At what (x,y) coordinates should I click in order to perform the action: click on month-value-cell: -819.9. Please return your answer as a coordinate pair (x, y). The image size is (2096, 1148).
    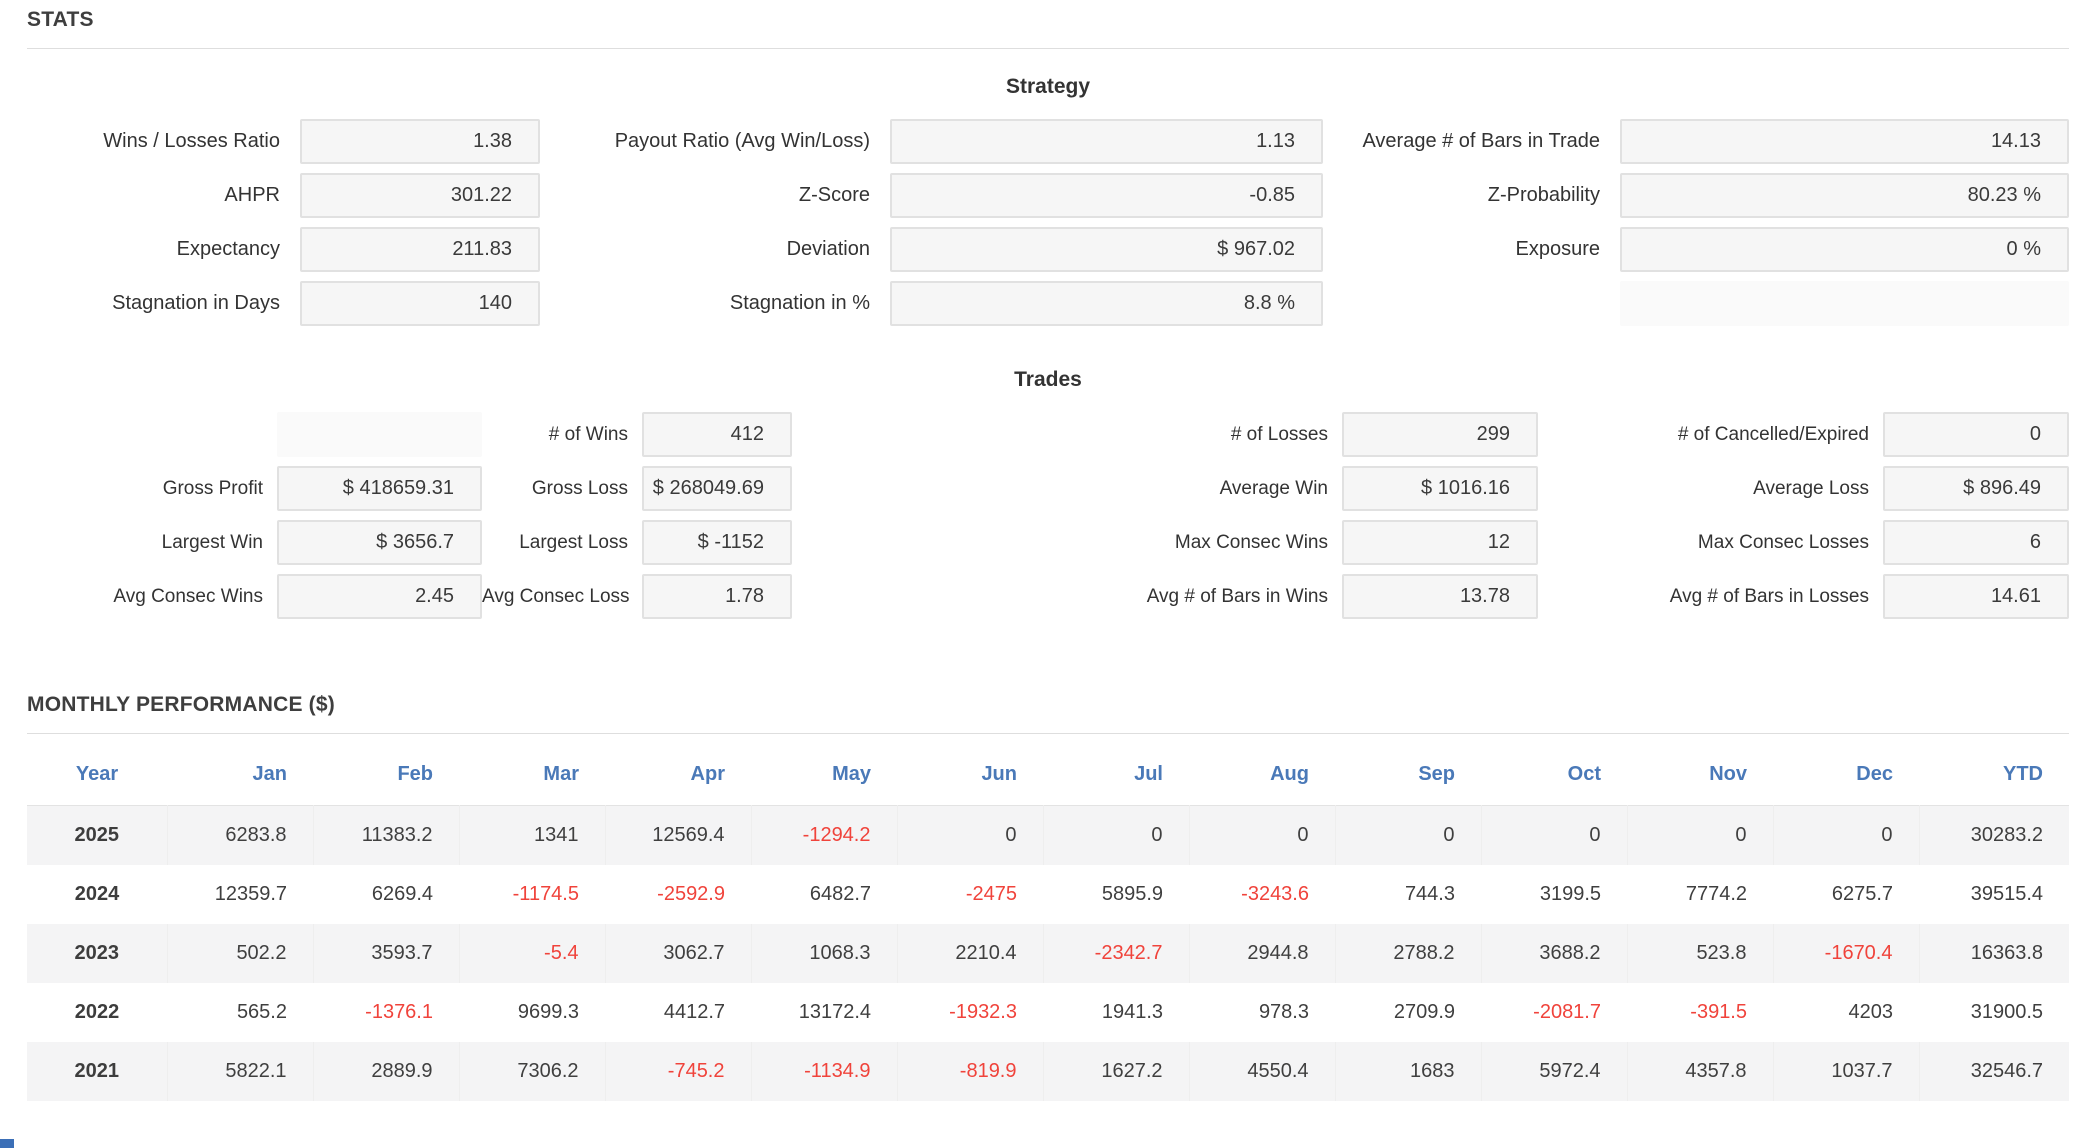
    Looking at the image, I should click on (969, 1071).